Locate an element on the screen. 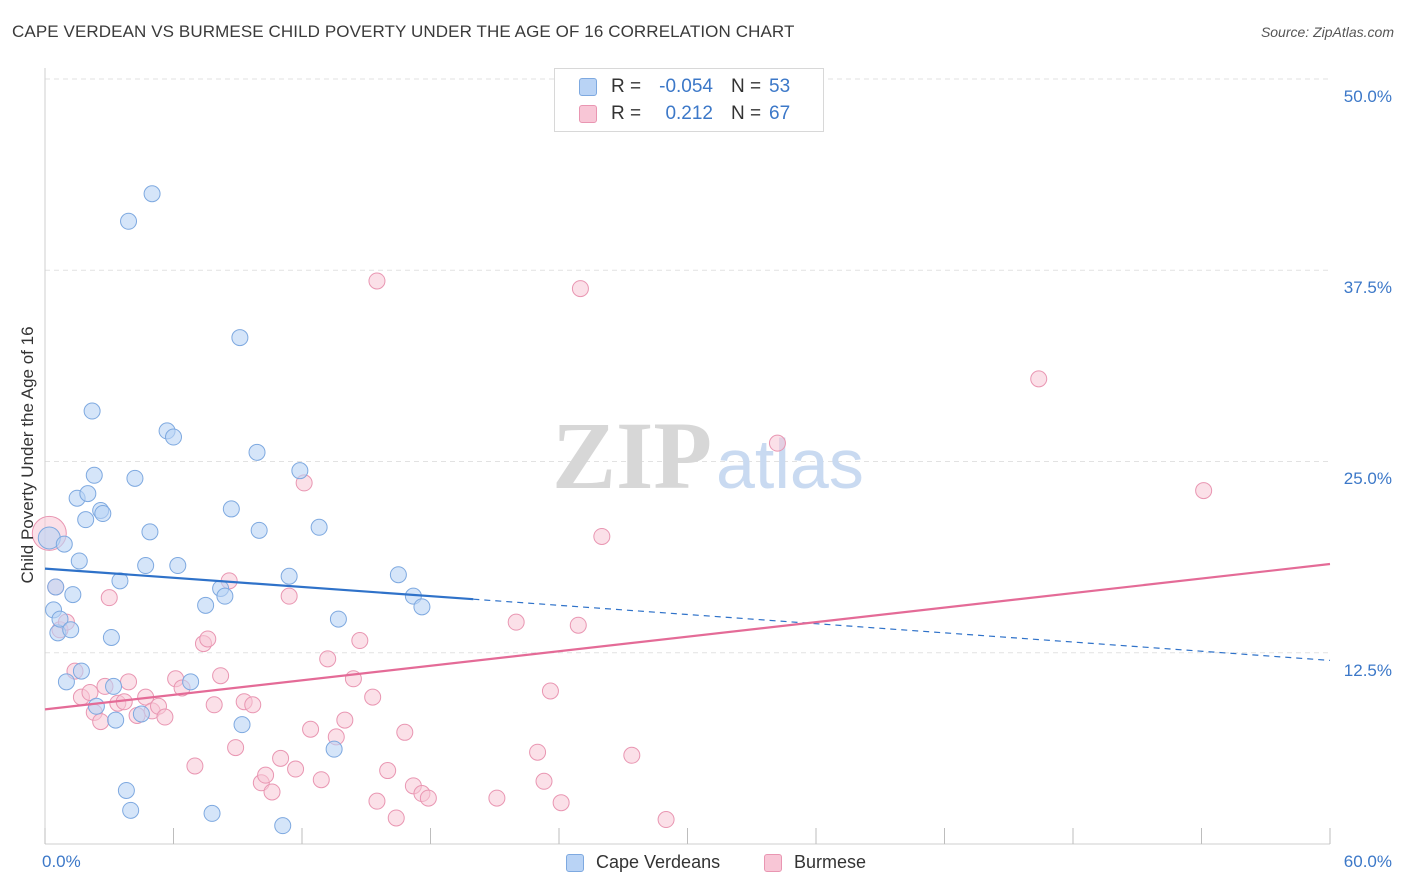 The width and height of the screenshot is (1406, 892). legend-item-cape-verdeans: Cape Verdeans is located at coordinates (643, 862).